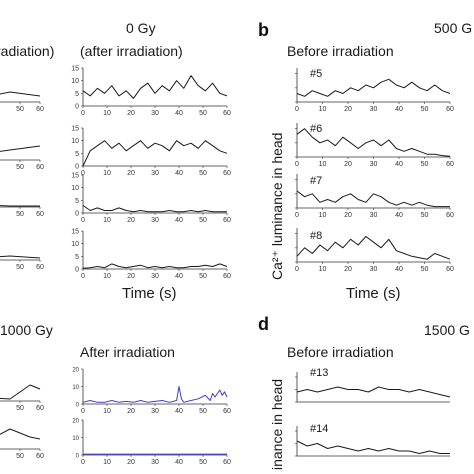 The image size is (474, 474). What do you see at coordinates (319, 373) in the screenshot?
I see `trace-id-label: #13` at bounding box center [319, 373].